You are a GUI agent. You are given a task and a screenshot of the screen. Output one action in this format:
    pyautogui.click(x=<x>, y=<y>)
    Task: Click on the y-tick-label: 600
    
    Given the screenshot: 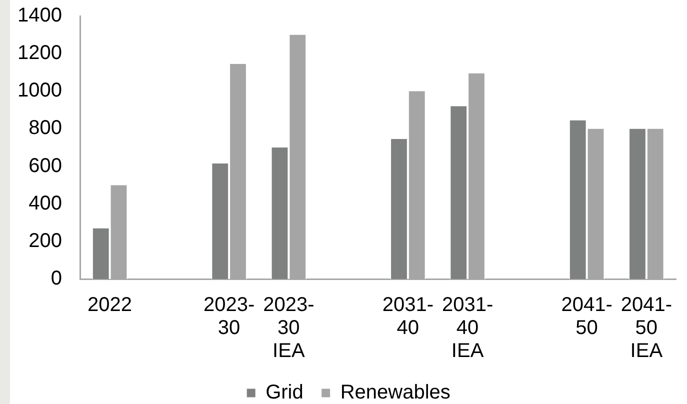 What is the action you would take?
    pyautogui.click(x=45, y=165)
    